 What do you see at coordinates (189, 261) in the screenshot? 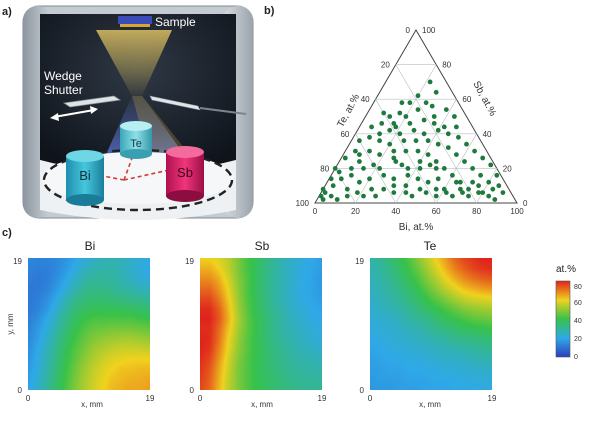
I see `heatmap-sb-y-max-tick: 19` at bounding box center [189, 261].